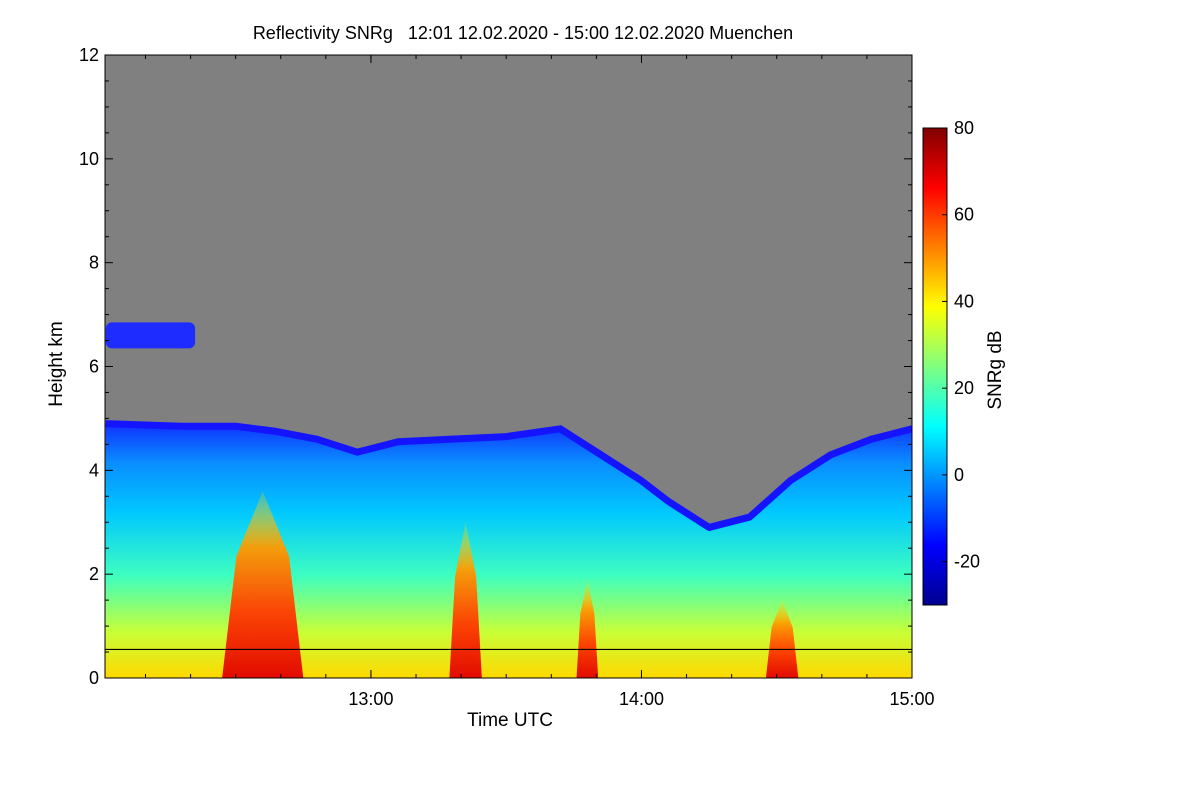 The height and width of the screenshot is (800, 1200). I want to click on y-tick-label: 2, so click(94, 574).